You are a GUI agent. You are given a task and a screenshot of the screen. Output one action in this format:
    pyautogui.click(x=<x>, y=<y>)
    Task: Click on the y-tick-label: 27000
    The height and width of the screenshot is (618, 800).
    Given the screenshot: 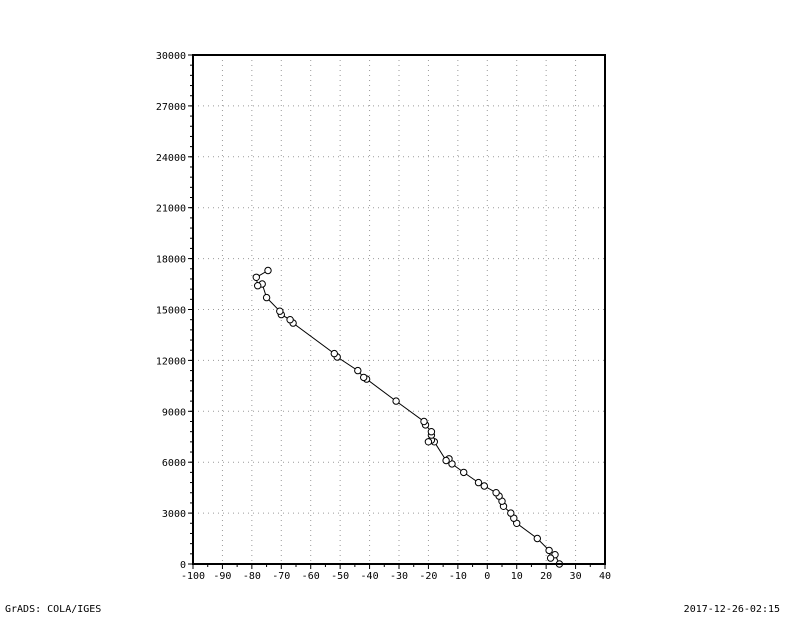 What is the action you would take?
    pyautogui.click(x=171, y=107)
    